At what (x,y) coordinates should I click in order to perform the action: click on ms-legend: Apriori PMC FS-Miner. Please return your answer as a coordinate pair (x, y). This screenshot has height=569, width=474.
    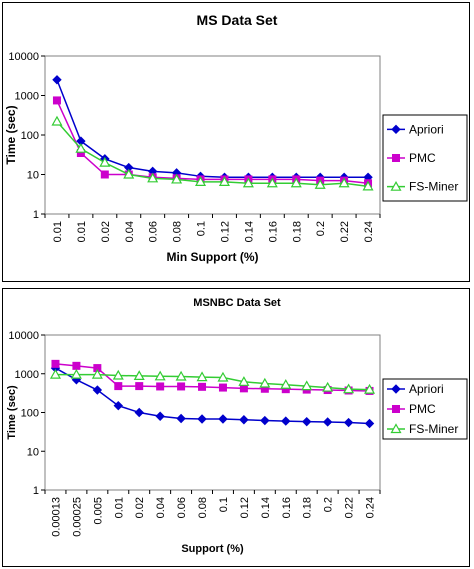
    Looking at the image, I should click on (425, 158).